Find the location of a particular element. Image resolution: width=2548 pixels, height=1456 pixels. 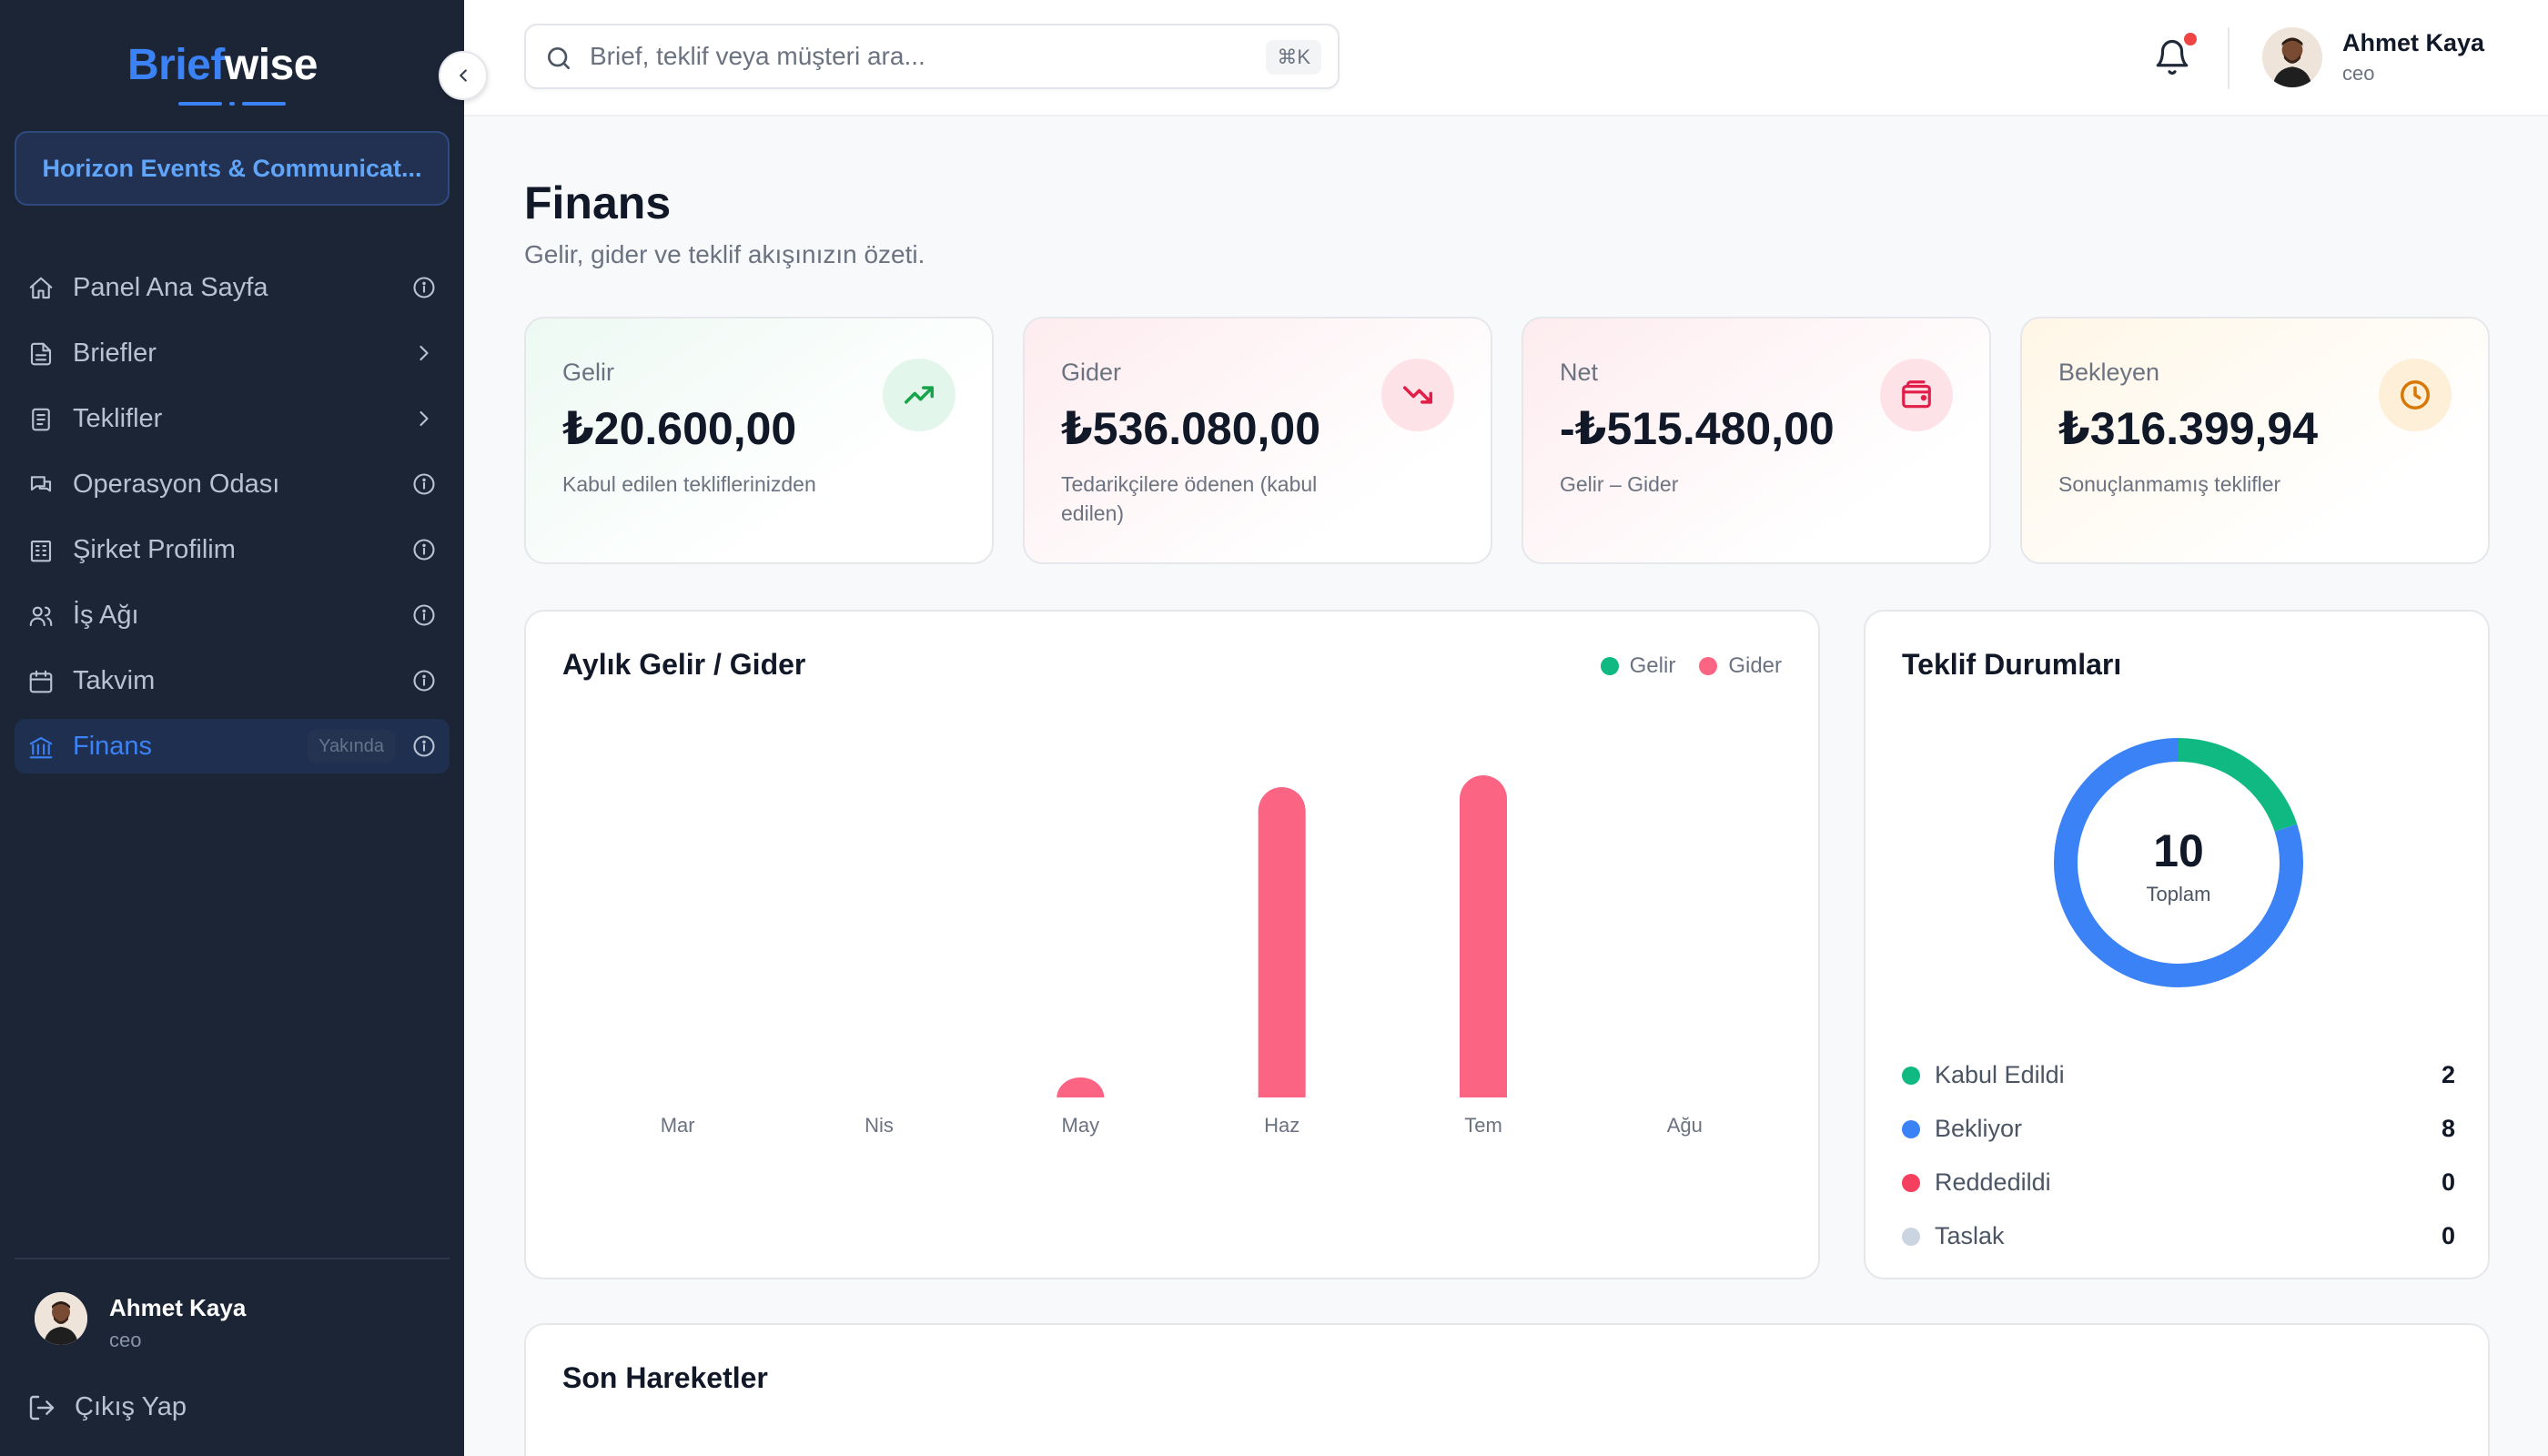

x-tick-label: Ağu is located at coordinates (1685, 1126).